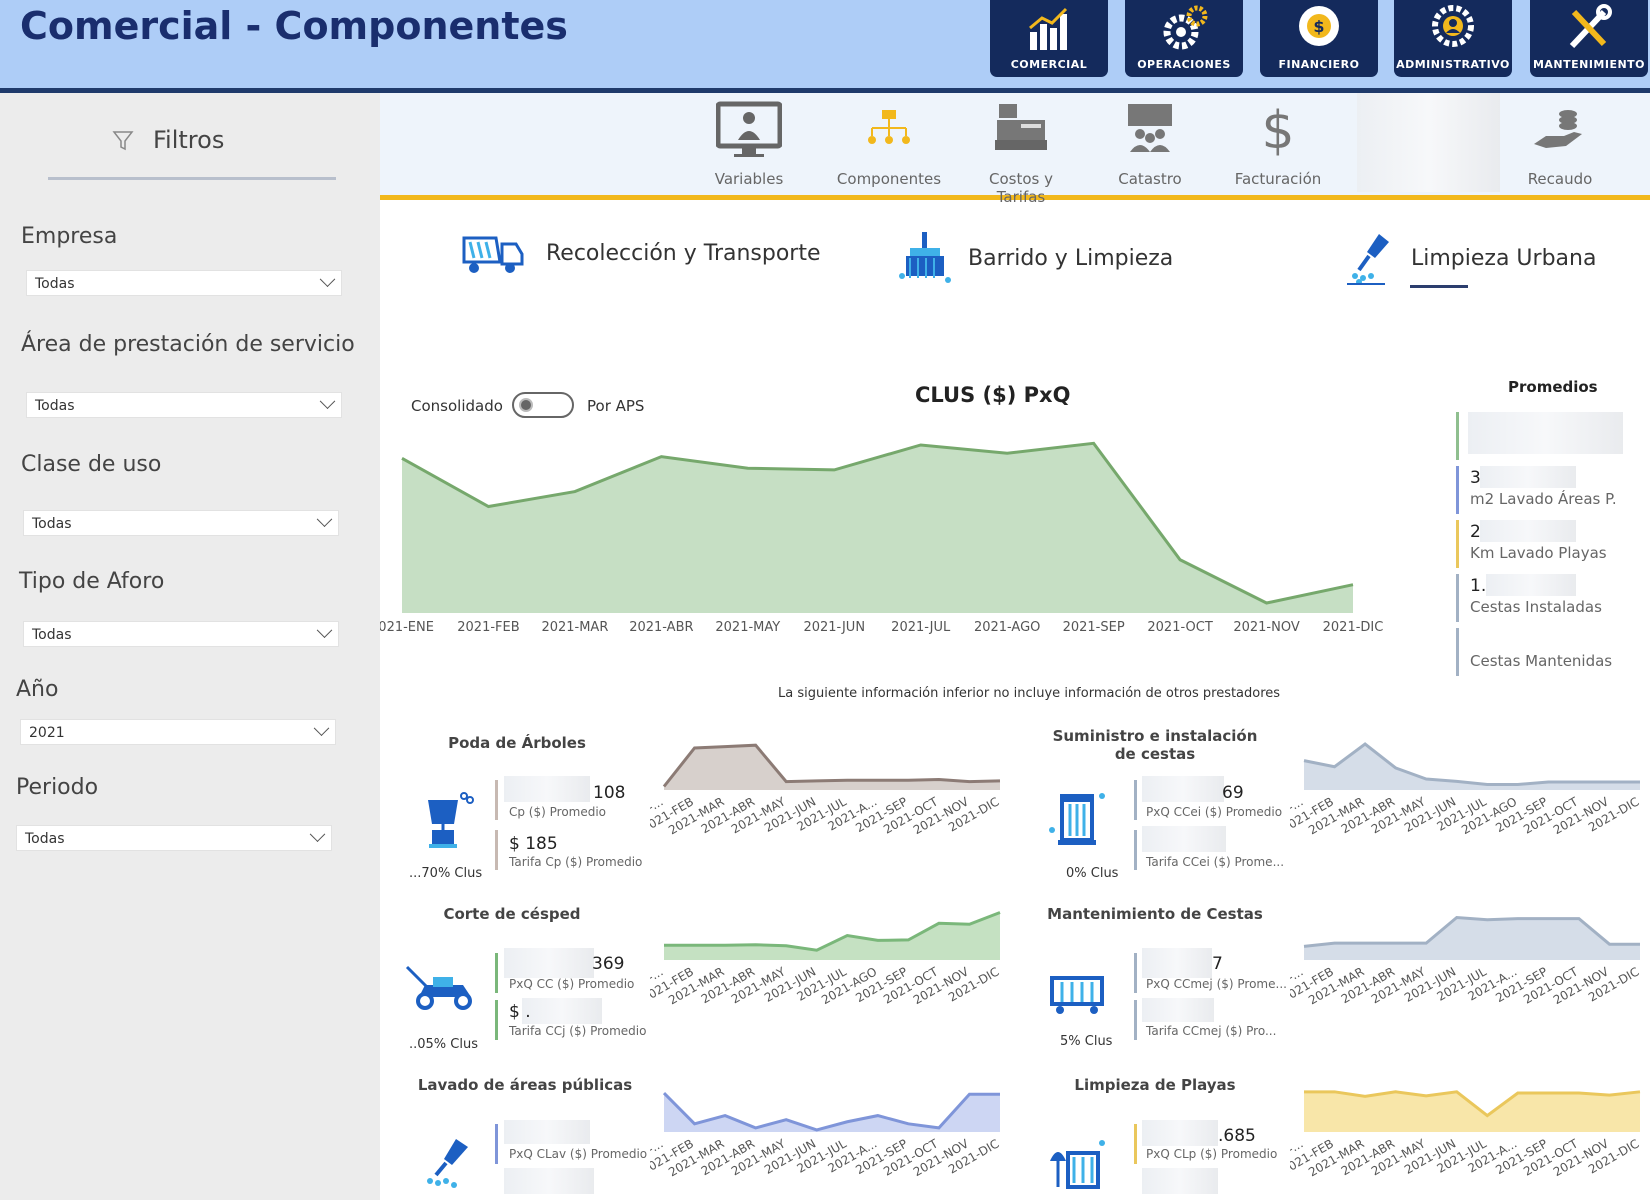 This screenshot has width=1650, height=1200. What do you see at coordinates (184, 283) in the screenshot?
I see `empresa-select: Todas` at bounding box center [184, 283].